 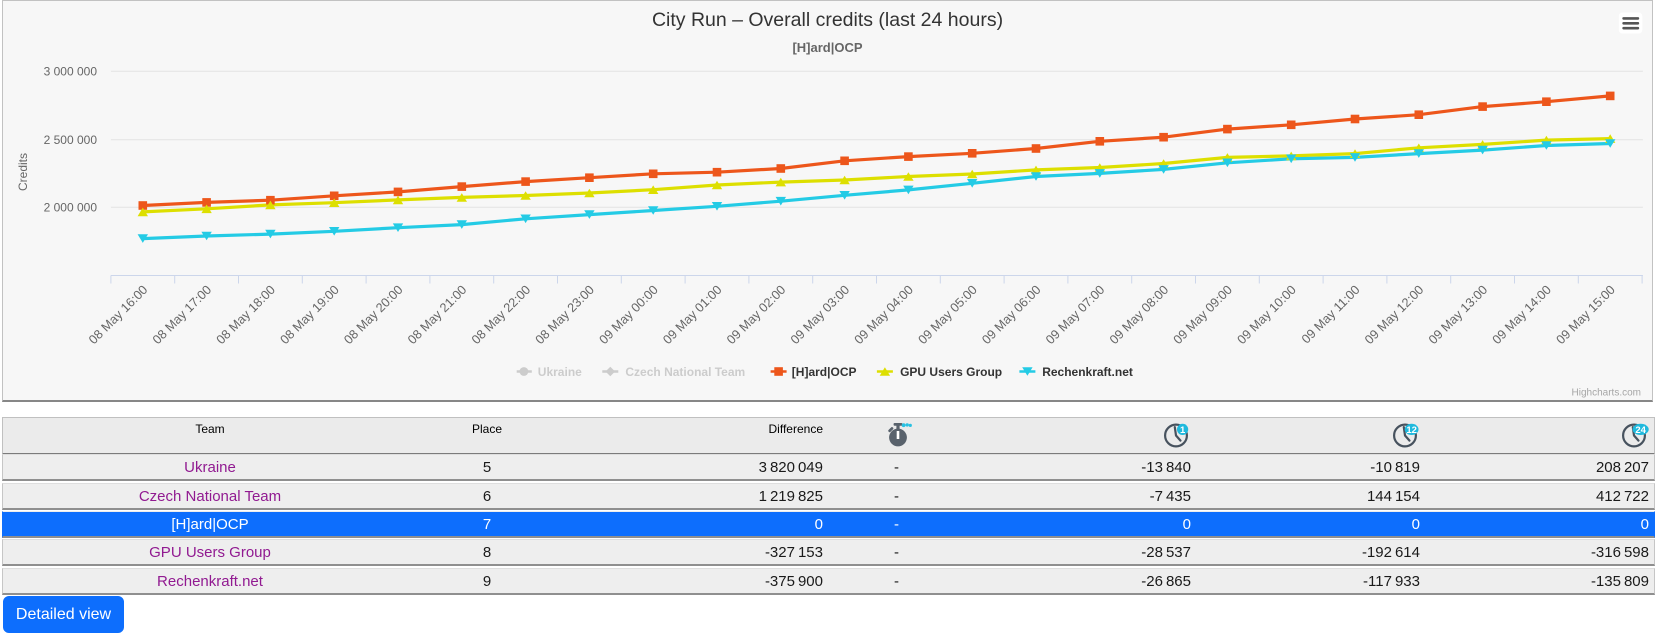 I want to click on svg-text: 24, so click(x=1640, y=430).